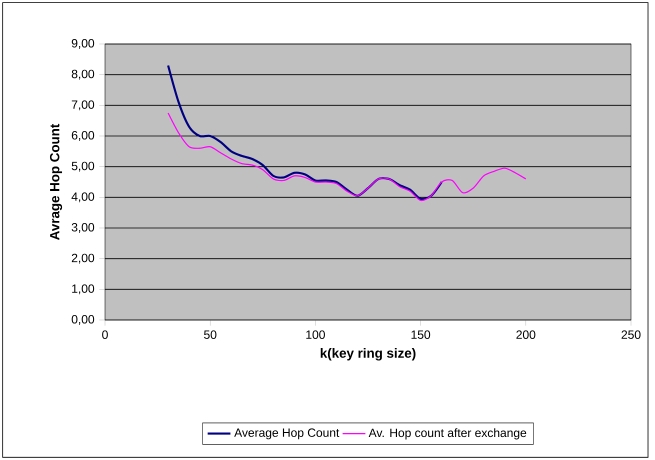 The width and height of the screenshot is (655, 460). What do you see at coordinates (287, 434) in the screenshot?
I see `legend-label: Average Hop Count` at bounding box center [287, 434].